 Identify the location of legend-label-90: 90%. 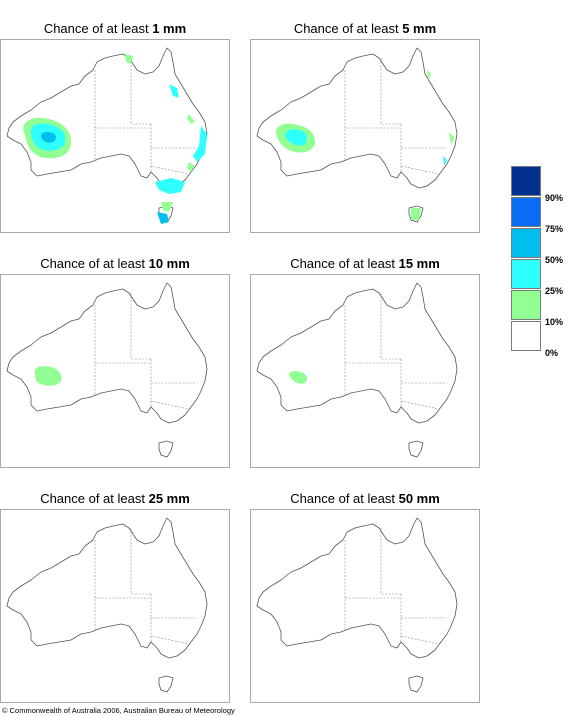
(554, 198).